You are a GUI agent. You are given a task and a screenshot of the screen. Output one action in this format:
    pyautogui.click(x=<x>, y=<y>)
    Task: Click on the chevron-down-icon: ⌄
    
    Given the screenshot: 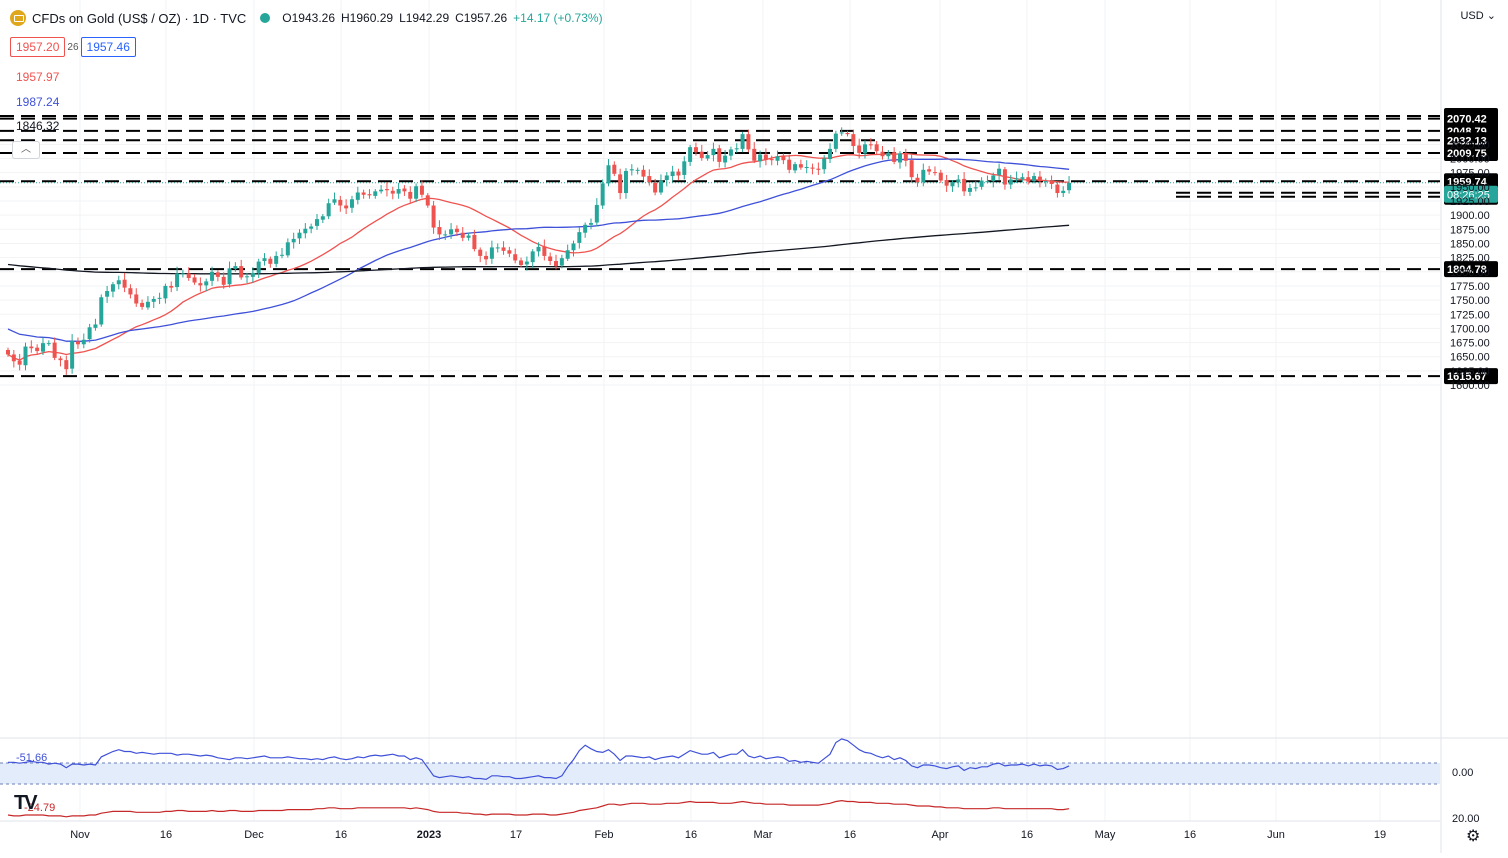 What is the action you would take?
    pyautogui.click(x=1491, y=16)
    